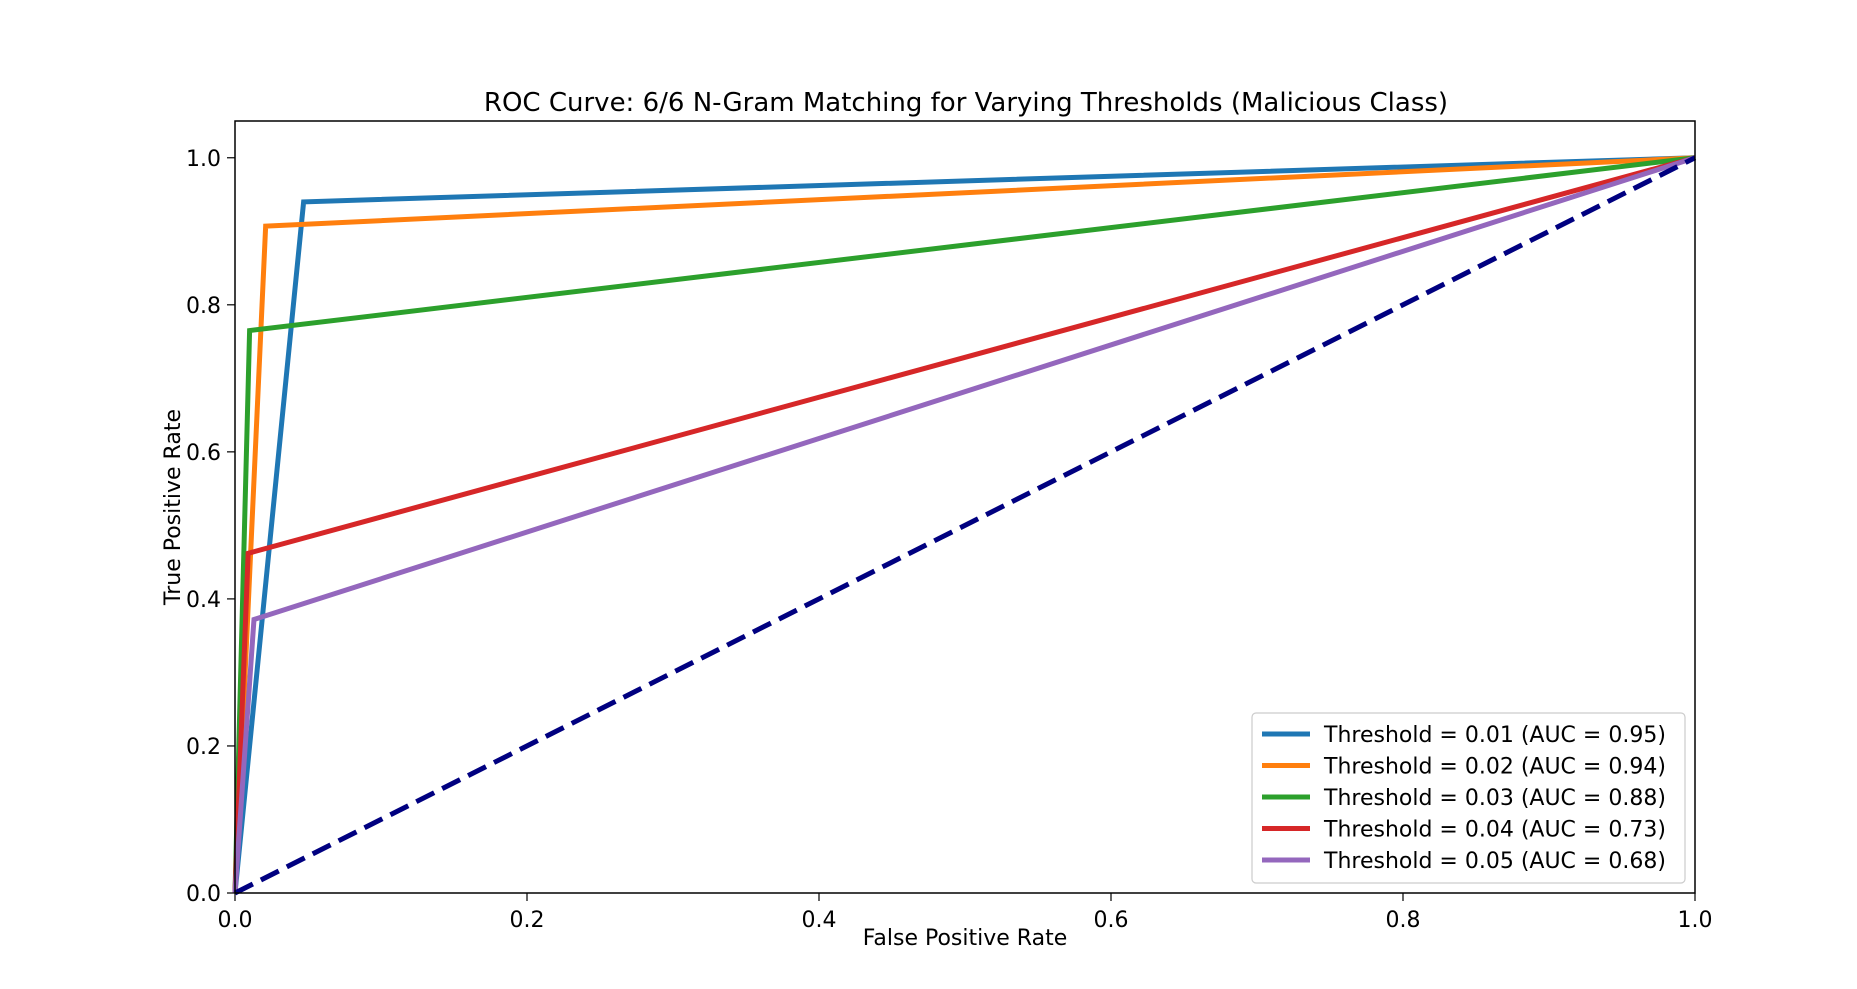 This screenshot has width=1857, height=989. What do you see at coordinates (203, 159) in the screenshot?
I see `y-tick-label: 1.0` at bounding box center [203, 159].